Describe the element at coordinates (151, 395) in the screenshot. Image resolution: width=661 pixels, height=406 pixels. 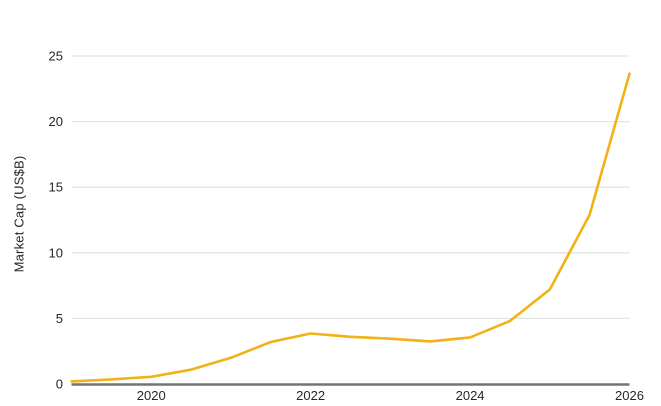
I see `x-tick-label: 2020` at that location.